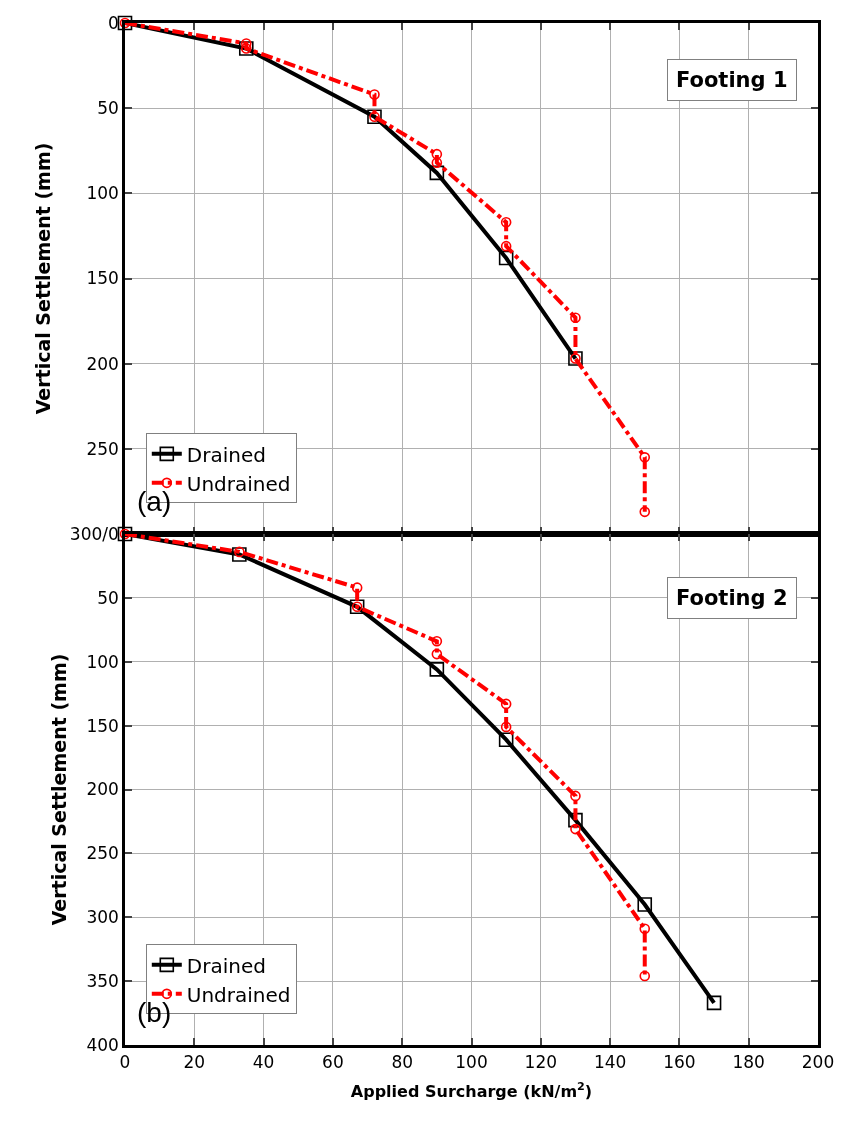  Describe the element at coordinates (732, 598) in the screenshot. I see `annotation: Footing 2` at that location.